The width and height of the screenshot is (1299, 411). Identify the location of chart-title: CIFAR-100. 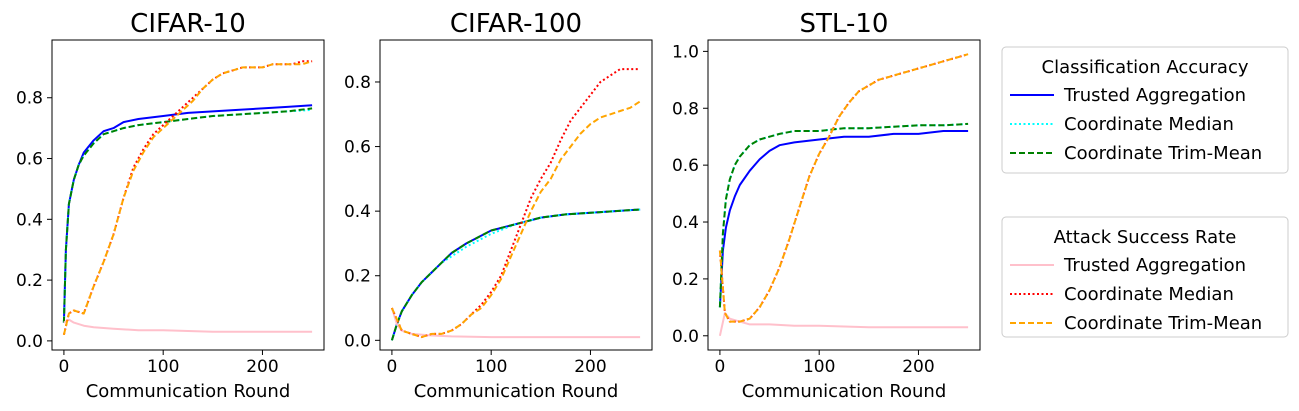
(516, 24).